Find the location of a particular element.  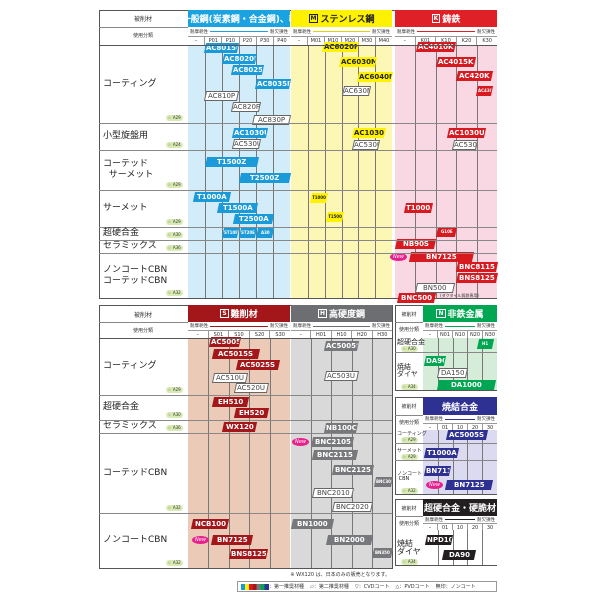

grade-chip: NB100C is located at coordinates (341, 428).